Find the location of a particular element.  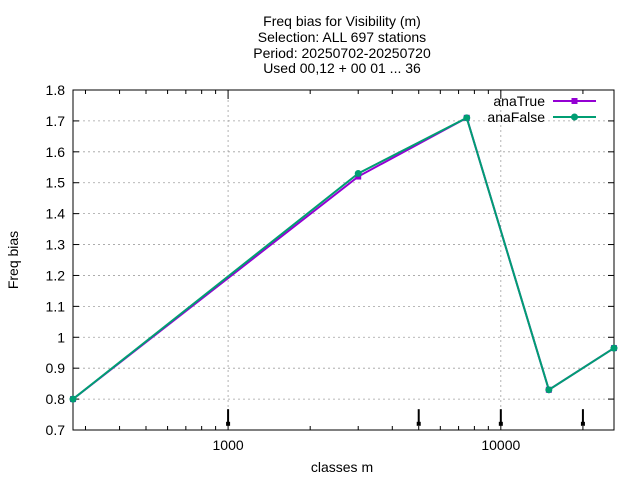

y-tick-label: 1.3 is located at coordinates (56, 245).